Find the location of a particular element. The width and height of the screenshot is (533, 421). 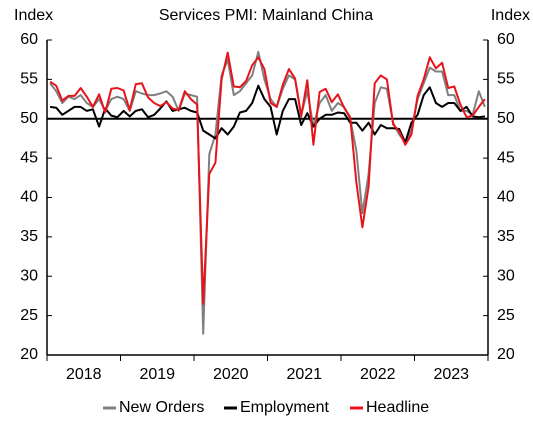

legend-label: Employment is located at coordinates (284, 407).